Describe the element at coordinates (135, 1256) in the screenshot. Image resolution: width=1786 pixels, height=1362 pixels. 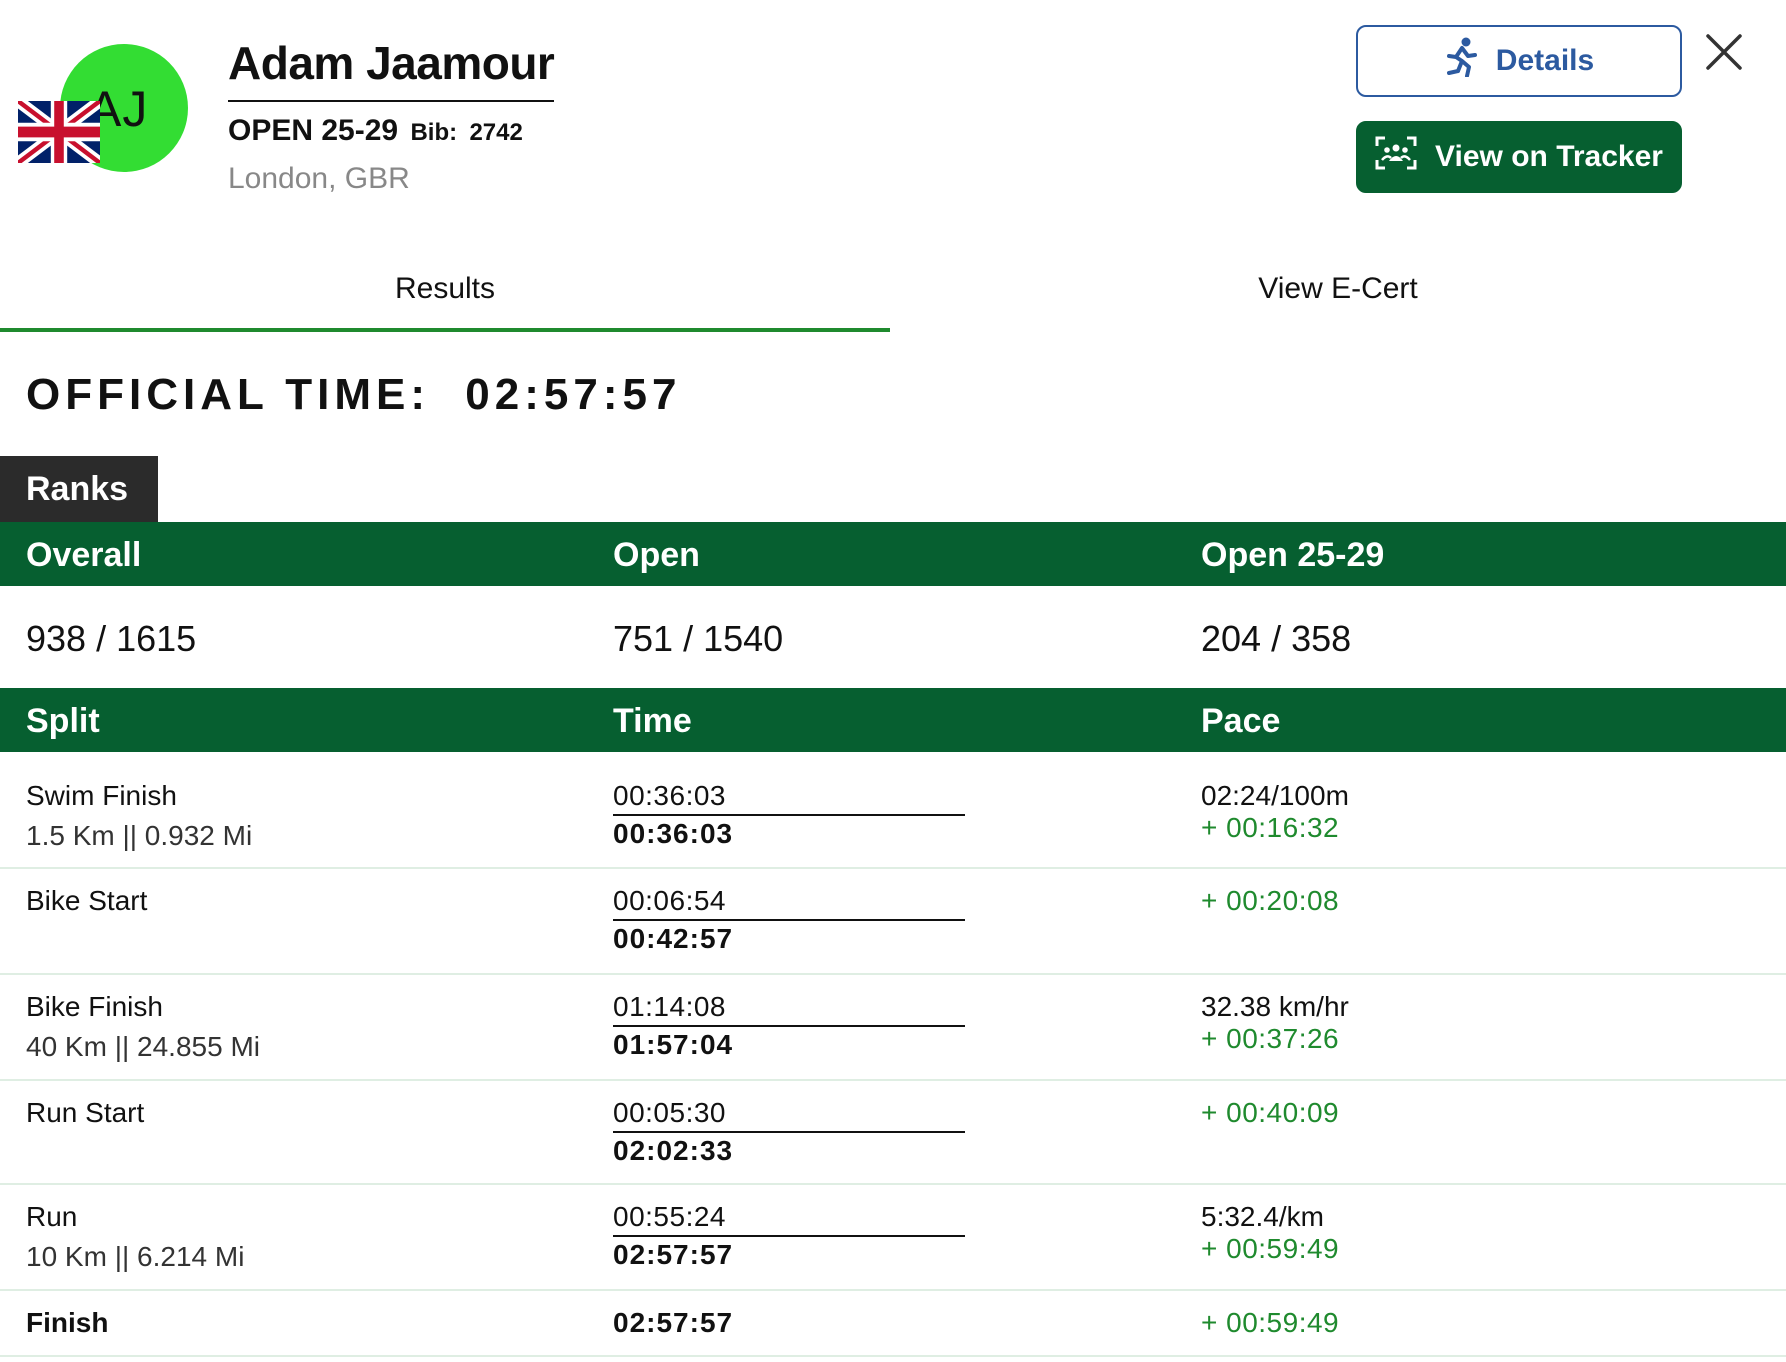
I see `split-distance: 10 Km || 6.214 Mi` at that location.